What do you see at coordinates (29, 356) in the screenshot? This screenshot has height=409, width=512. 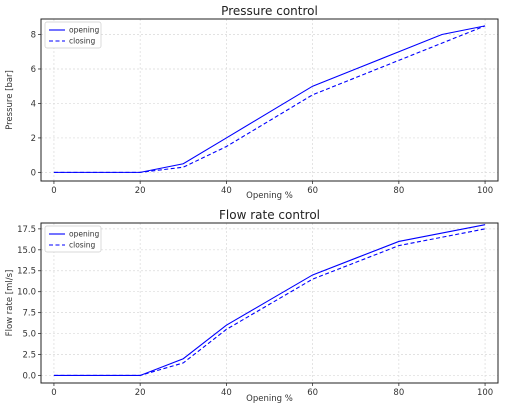 I see `y-tick-label: 2.5` at bounding box center [29, 356].